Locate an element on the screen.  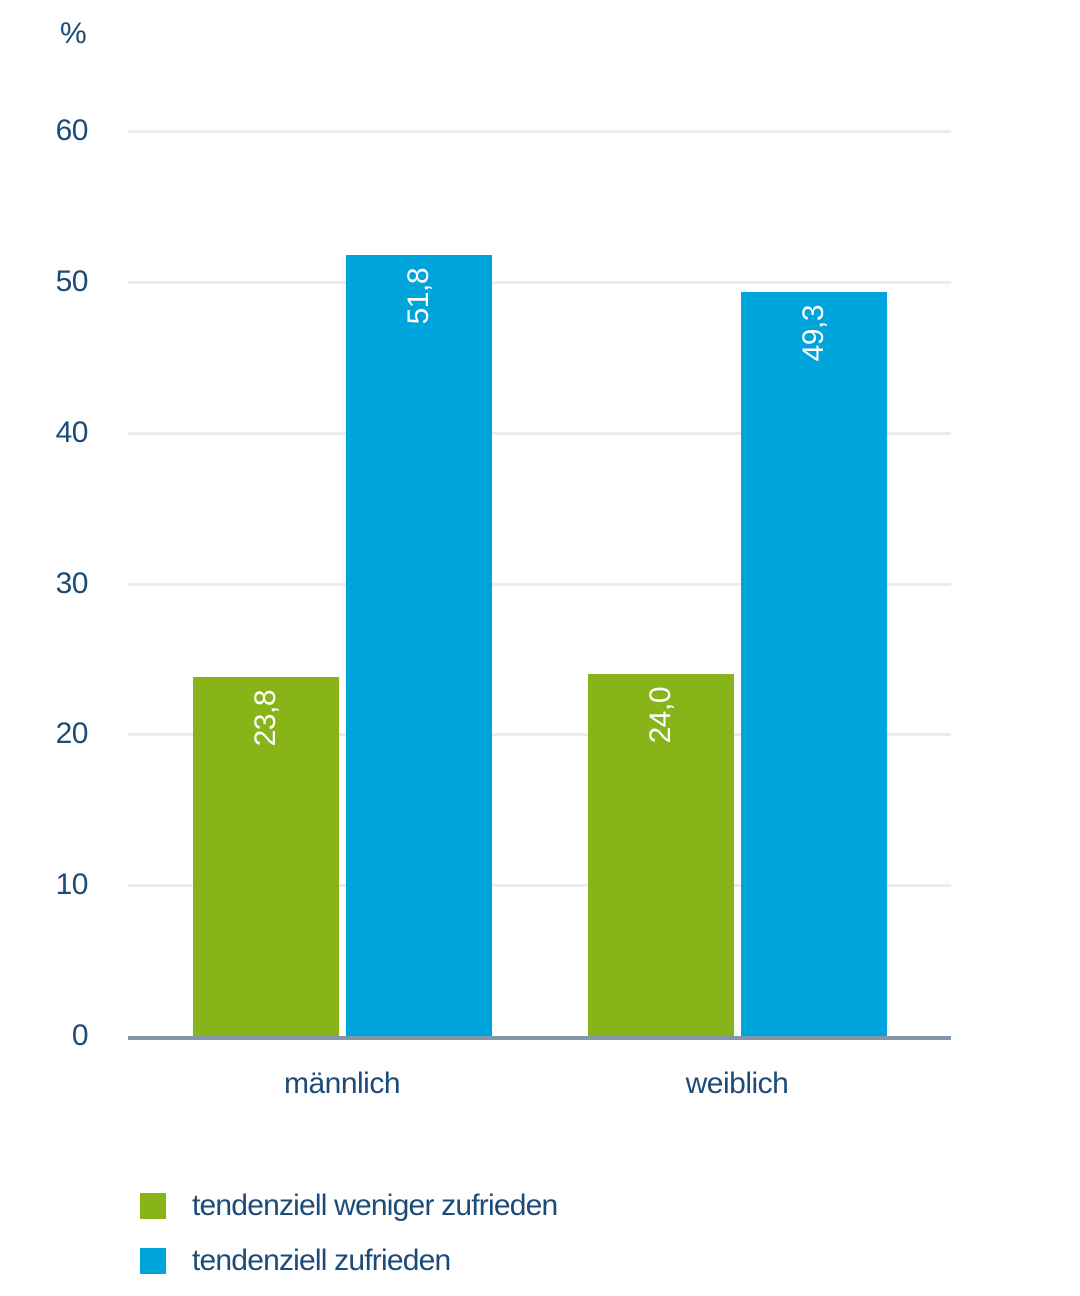
bar-weiblich-2: 49,3 is located at coordinates (814, 664).